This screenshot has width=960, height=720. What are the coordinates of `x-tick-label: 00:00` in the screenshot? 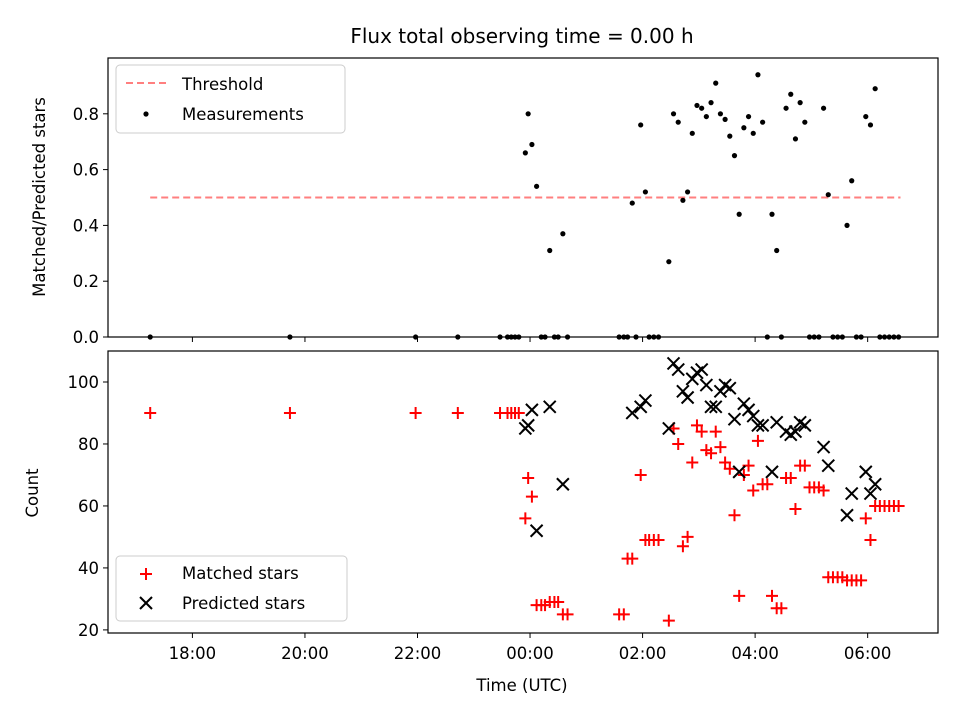 It's located at (530, 653).